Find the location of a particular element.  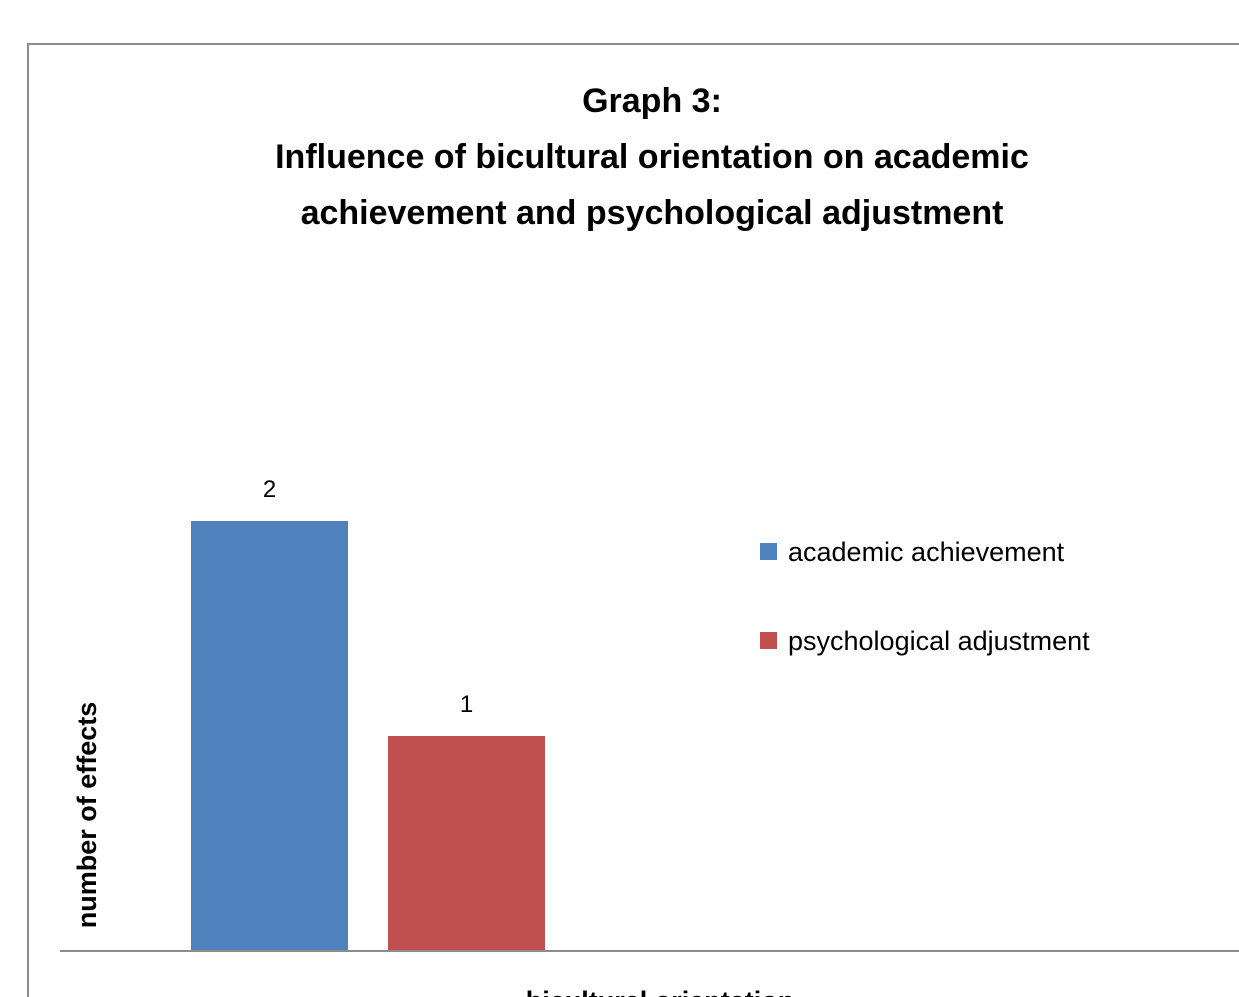

legend-label: psychological adjustment is located at coordinates (939, 641).